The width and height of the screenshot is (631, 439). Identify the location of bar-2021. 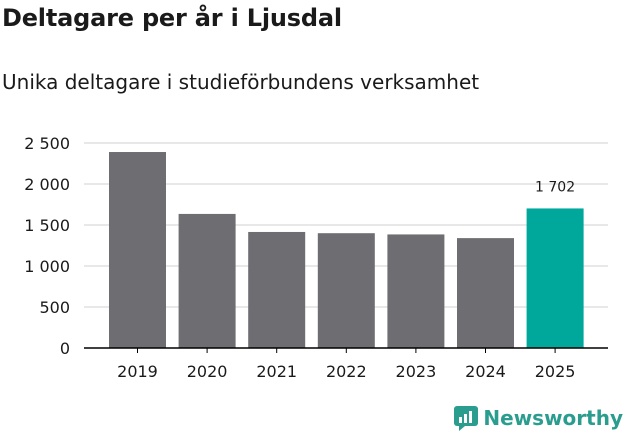
(277, 289).